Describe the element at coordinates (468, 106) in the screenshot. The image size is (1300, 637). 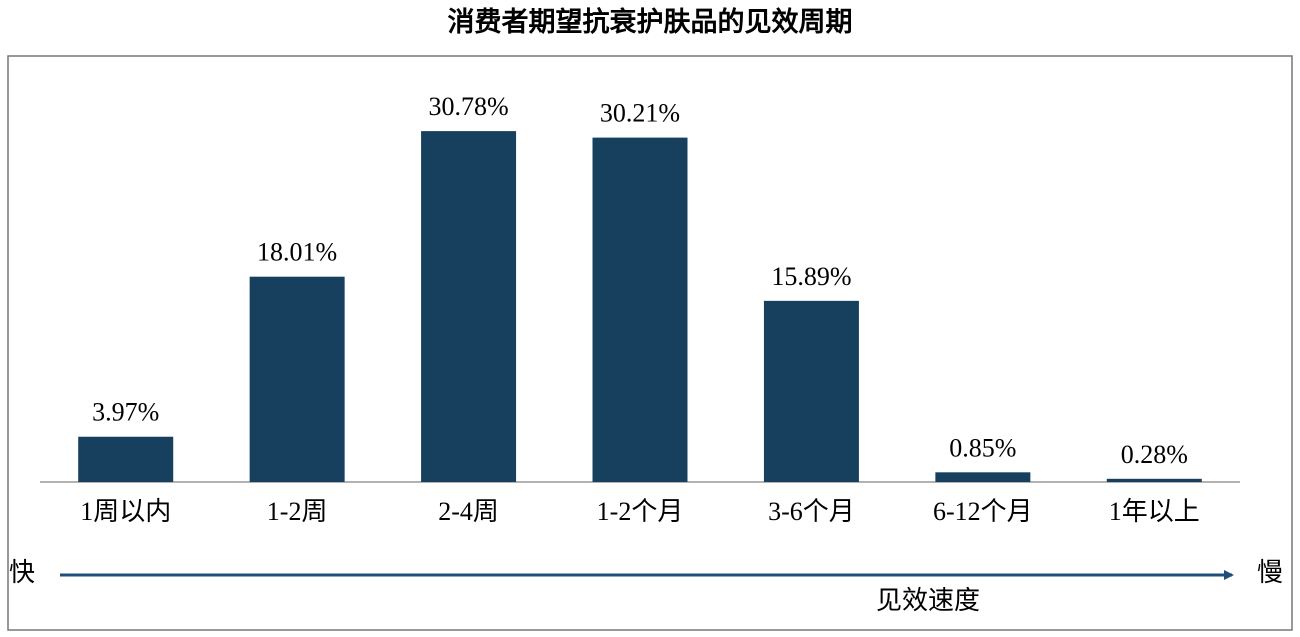
I see `value-label: 30.78%` at that location.